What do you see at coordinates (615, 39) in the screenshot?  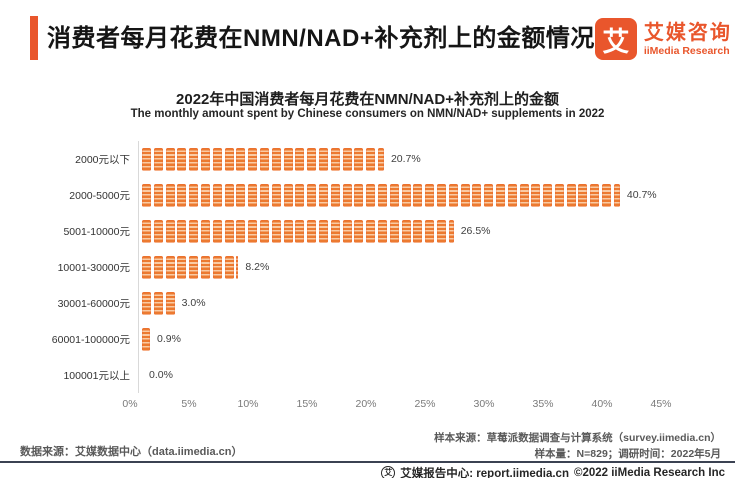 I see `iimedia-logo-icon: 艾` at bounding box center [615, 39].